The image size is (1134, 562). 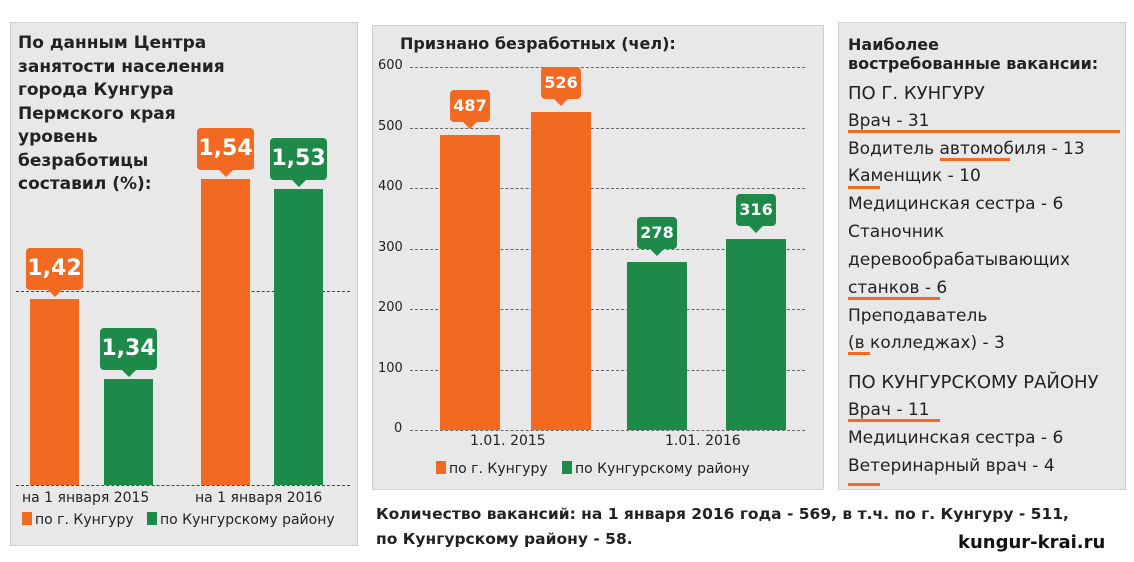 What do you see at coordinates (889, 410) in the screenshot?
I see `vacancy-item: Врач - 11` at bounding box center [889, 410].